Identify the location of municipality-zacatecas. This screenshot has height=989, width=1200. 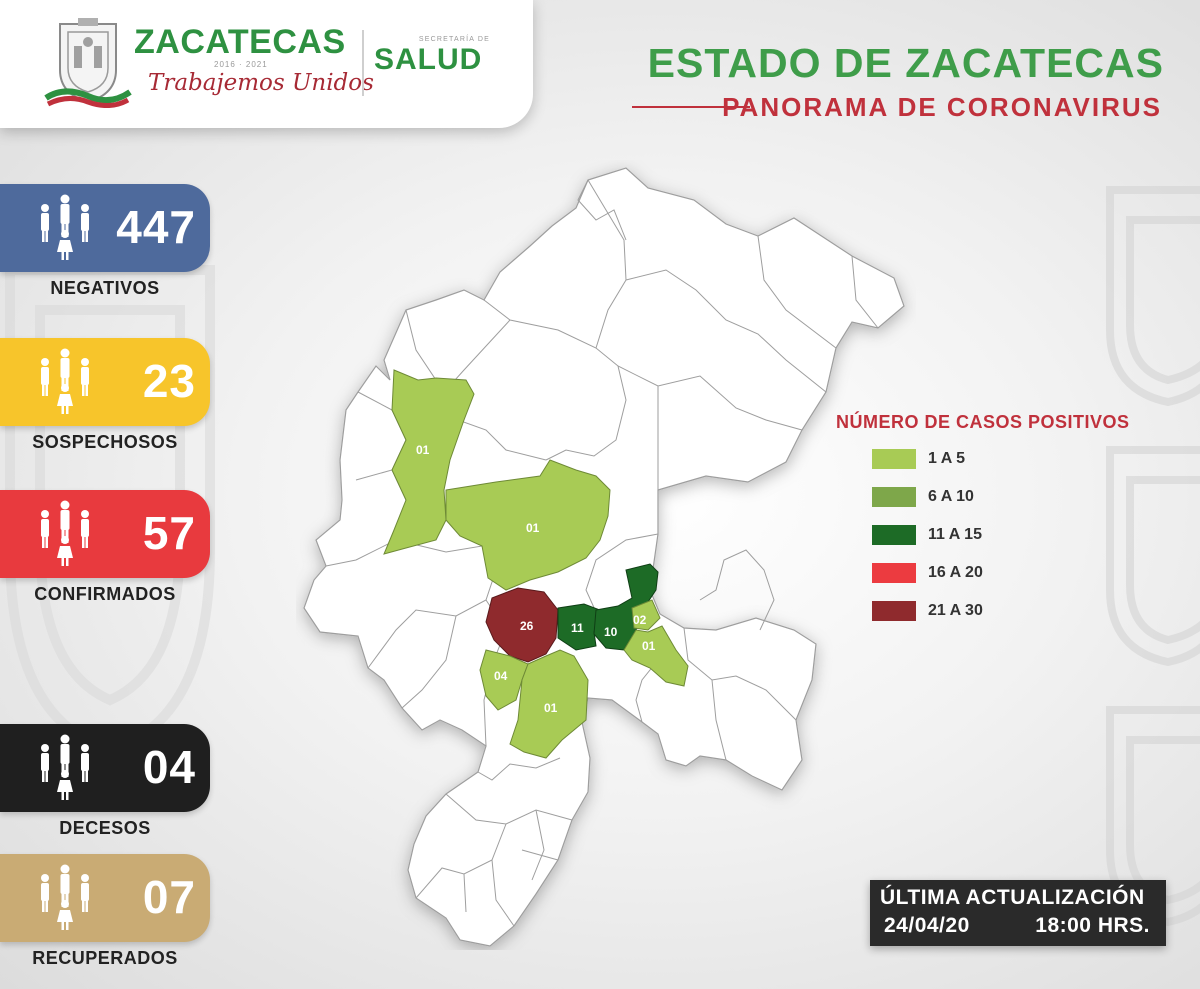
(522, 625).